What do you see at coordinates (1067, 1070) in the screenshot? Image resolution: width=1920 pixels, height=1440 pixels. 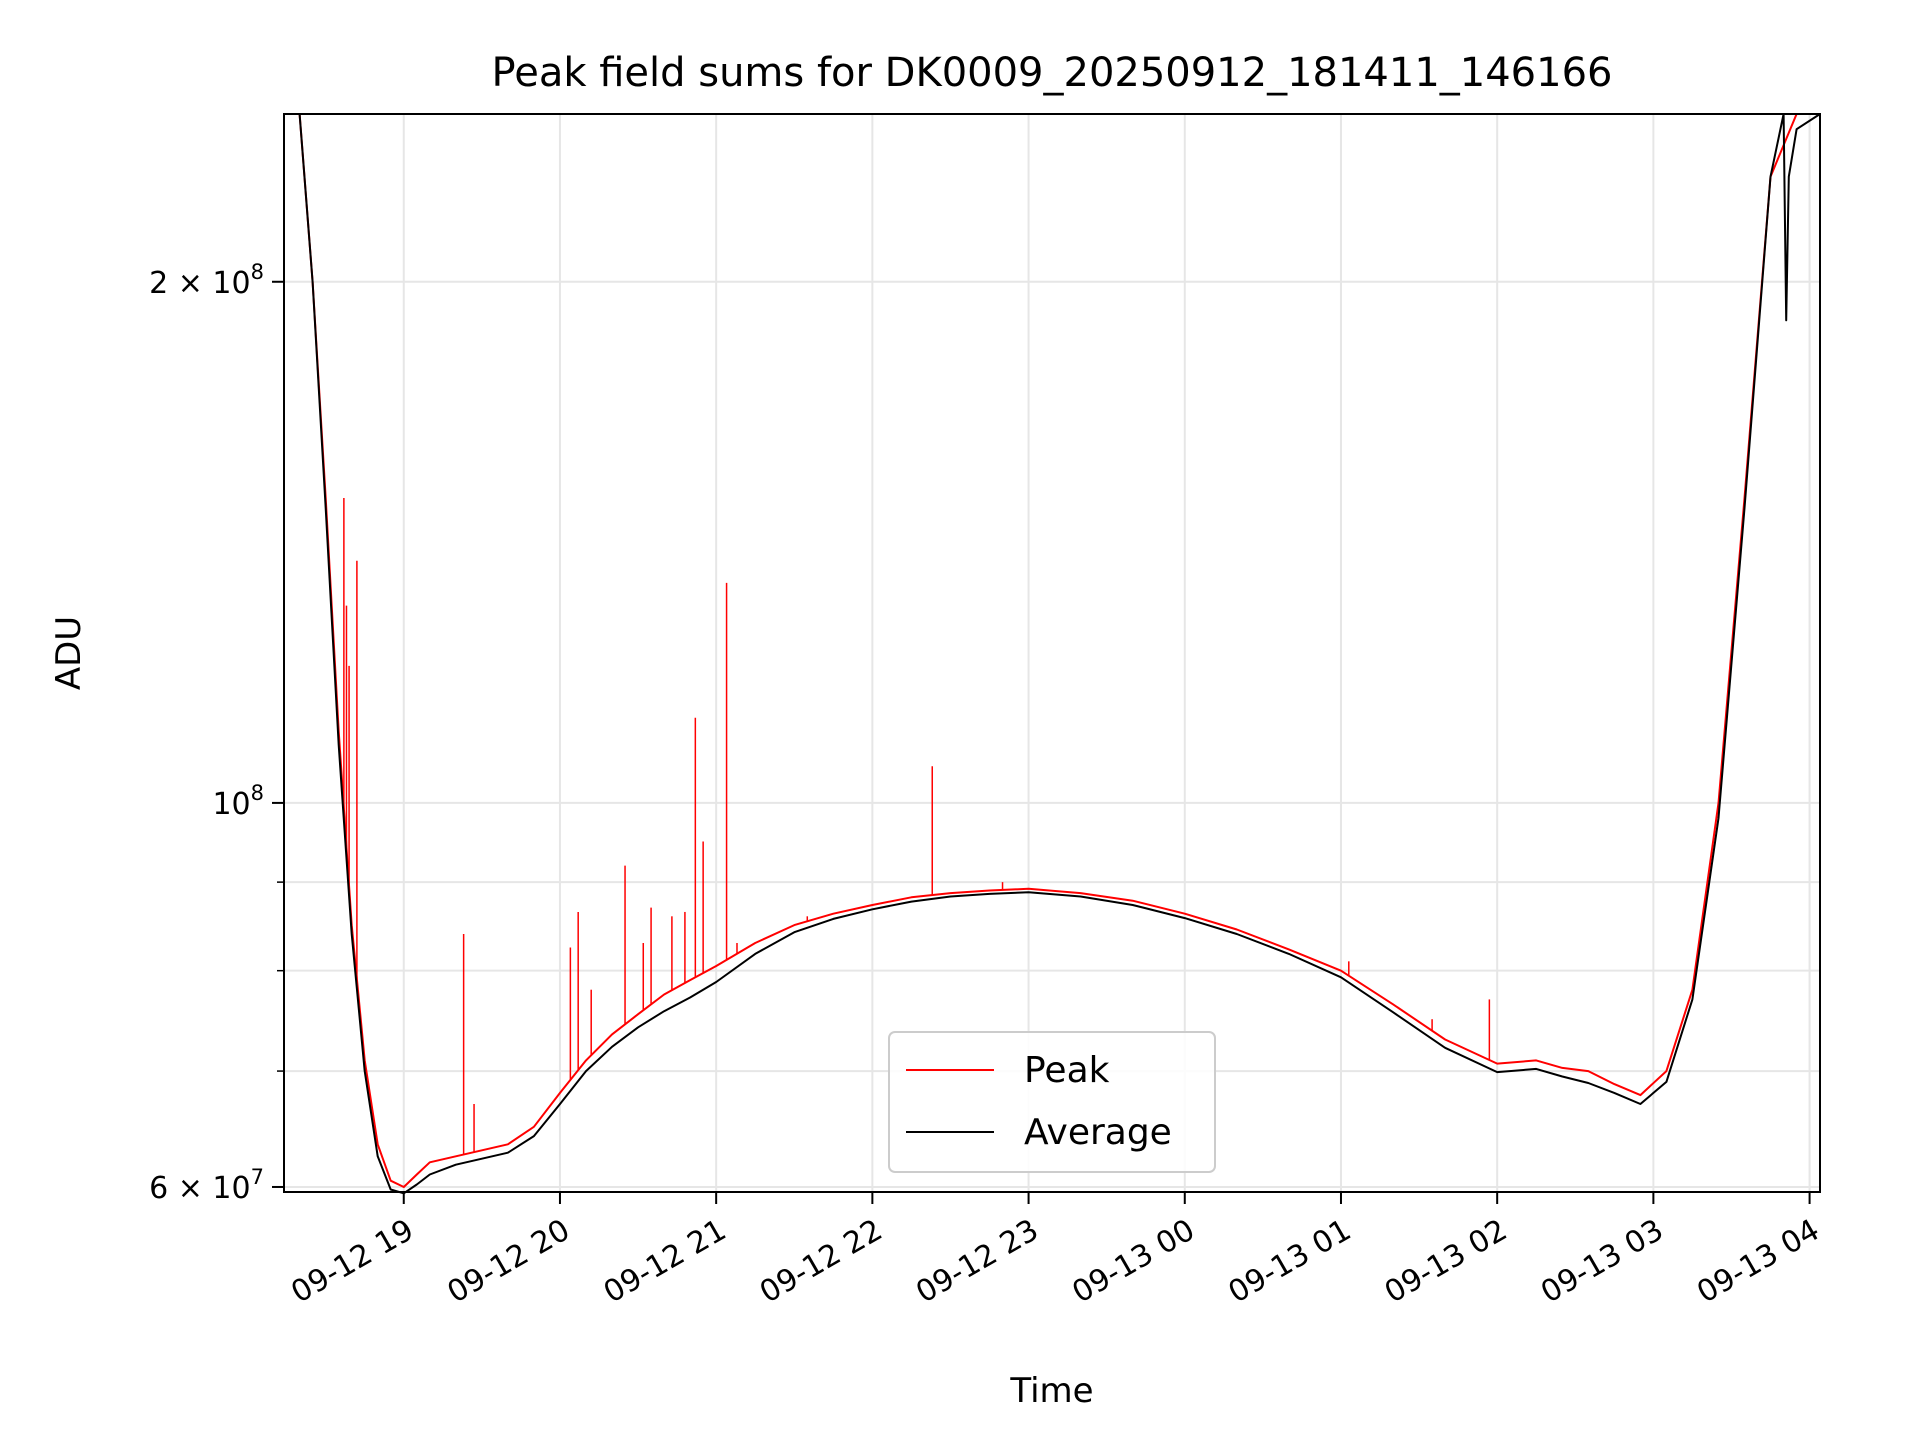 I see `legend-label-peak: Peak` at bounding box center [1067, 1070].